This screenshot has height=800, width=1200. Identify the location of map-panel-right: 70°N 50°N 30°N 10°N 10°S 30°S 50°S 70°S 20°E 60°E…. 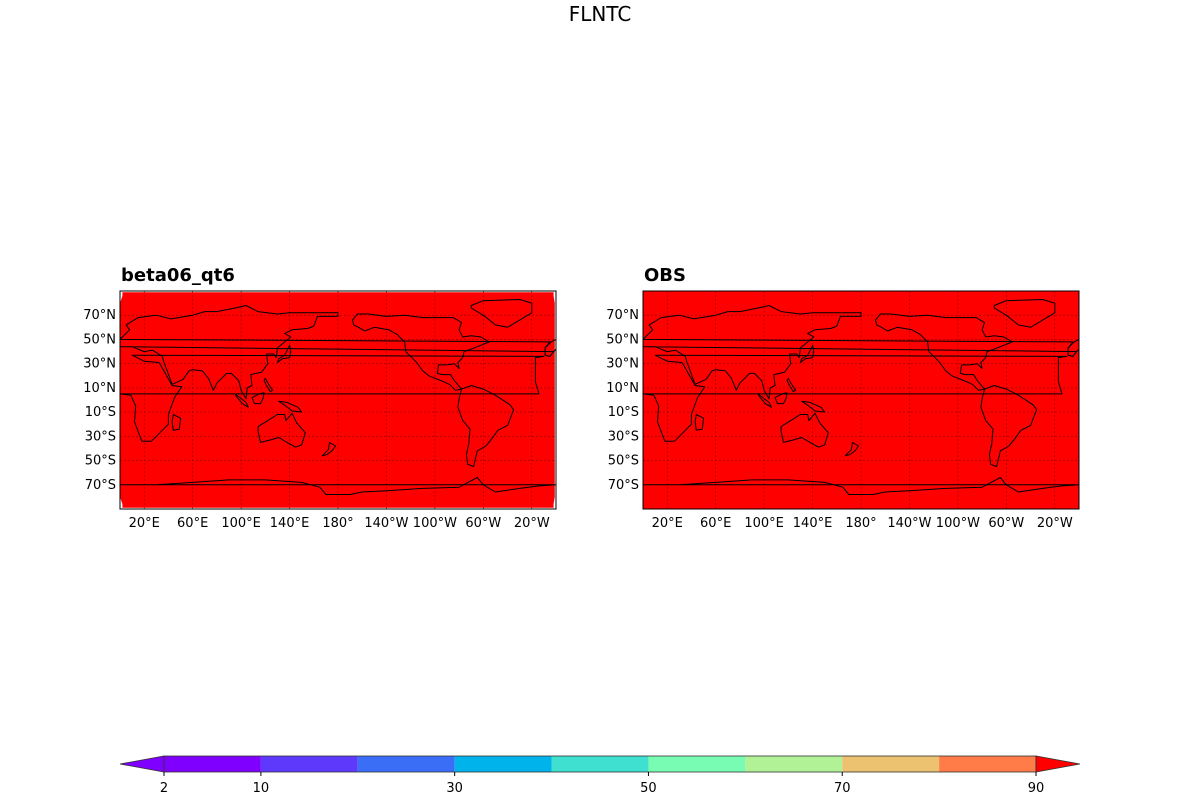
(843, 410).